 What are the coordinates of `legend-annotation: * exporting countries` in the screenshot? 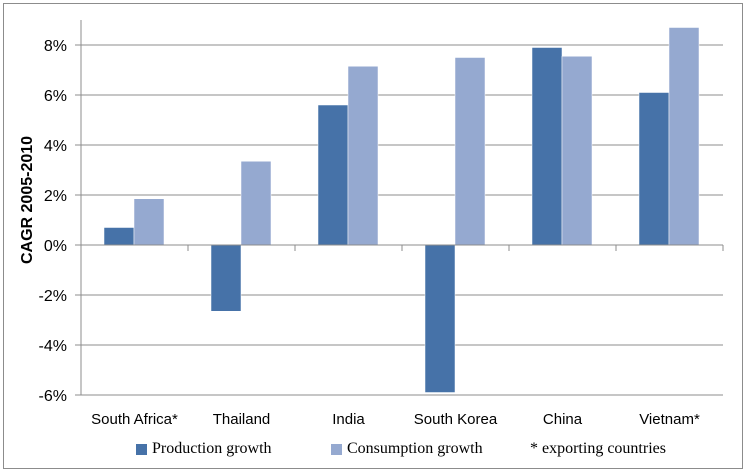 It's located at (598, 449).